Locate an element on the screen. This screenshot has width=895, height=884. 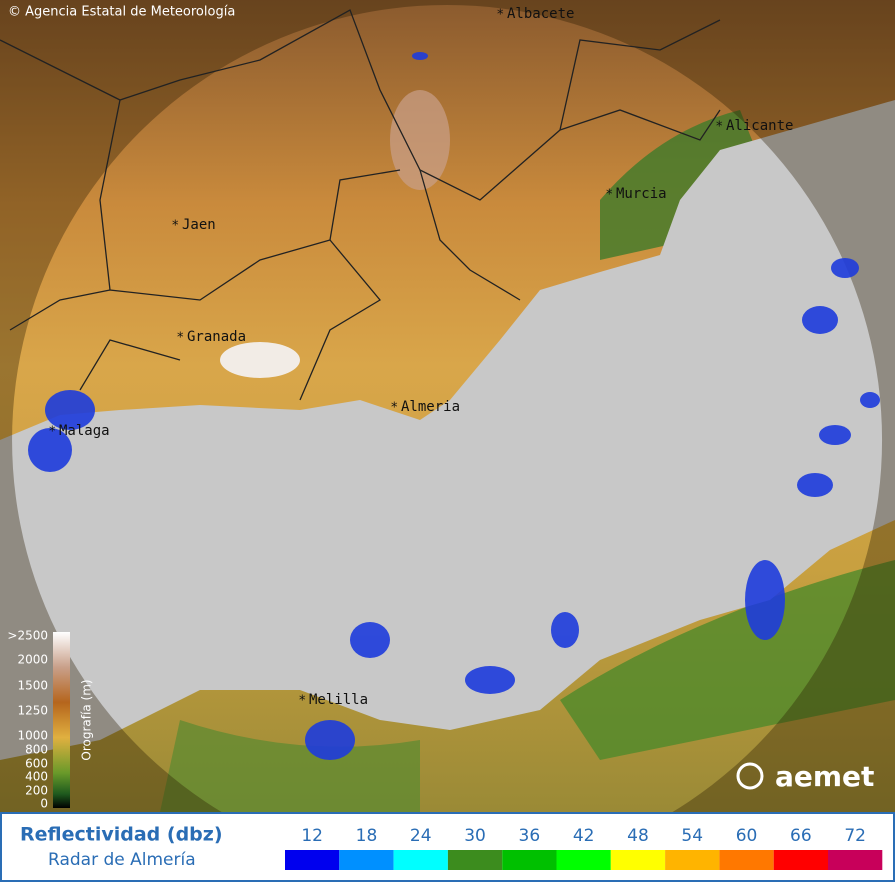
orography-tick: 1250 is located at coordinates (32, 711).